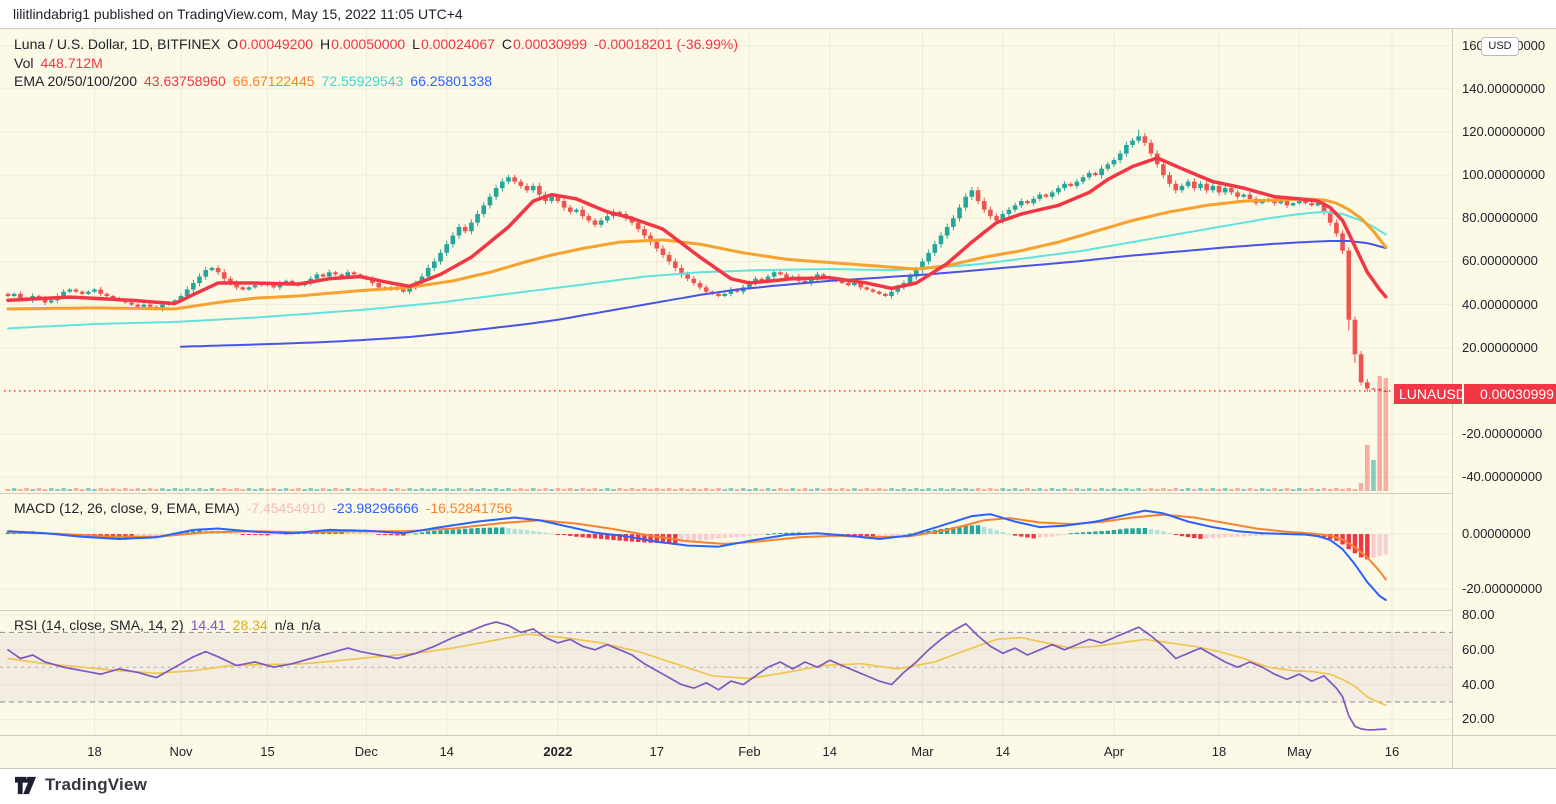  Describe the element at coordinates (1504, 88) in the screenshot. I see `price-tick-label: 140.00000000` at that location.